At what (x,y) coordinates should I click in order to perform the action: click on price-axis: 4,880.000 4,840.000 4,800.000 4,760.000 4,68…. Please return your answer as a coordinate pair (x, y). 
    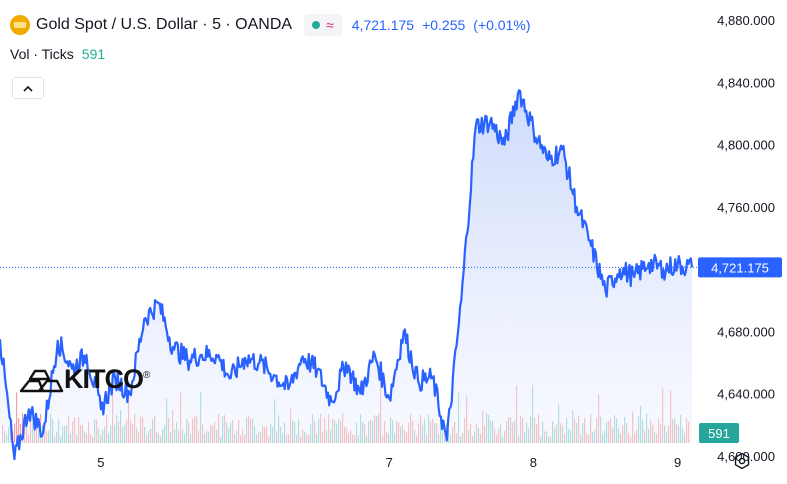
    Looking at the image, I should click on (746, 238).